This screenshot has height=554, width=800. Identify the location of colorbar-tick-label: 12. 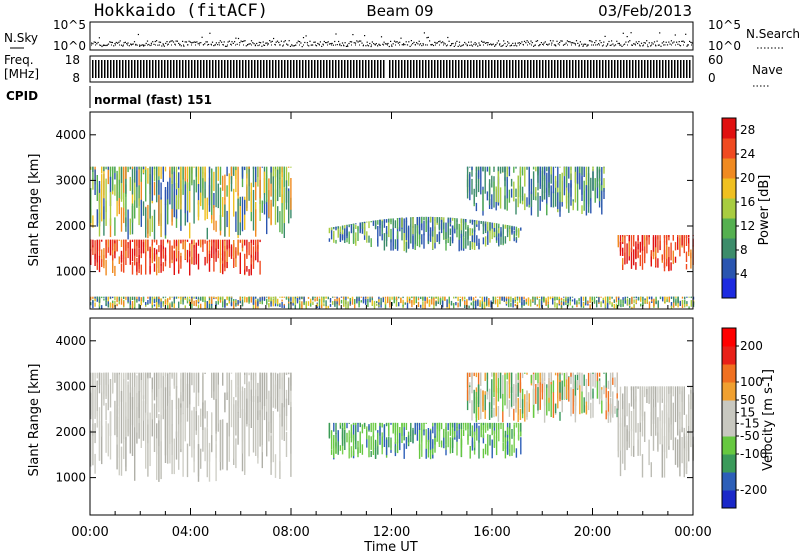
(747, 226).